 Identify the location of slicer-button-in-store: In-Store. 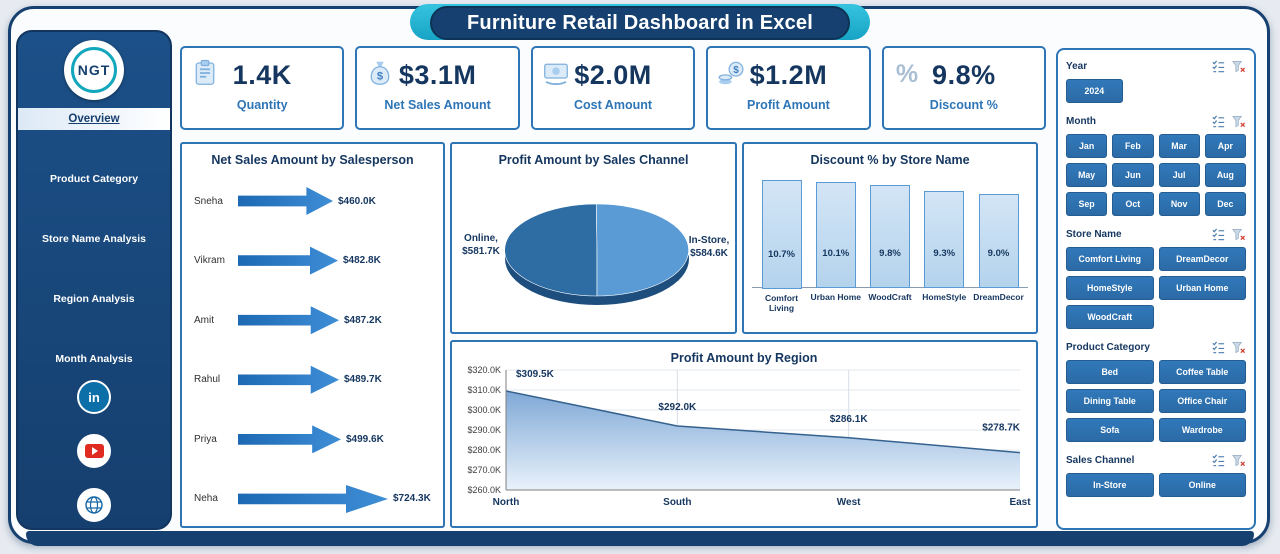
(1110, 485).